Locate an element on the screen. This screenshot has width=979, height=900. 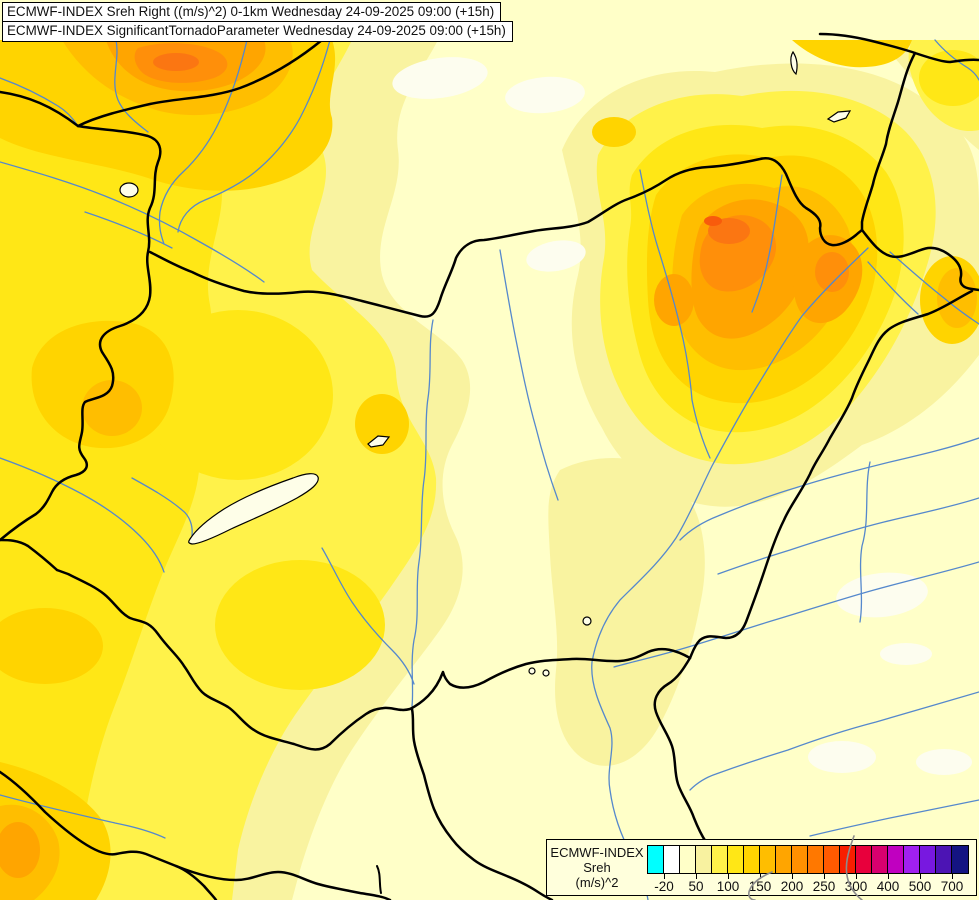
river-danube is located at coordinates (422, 513).